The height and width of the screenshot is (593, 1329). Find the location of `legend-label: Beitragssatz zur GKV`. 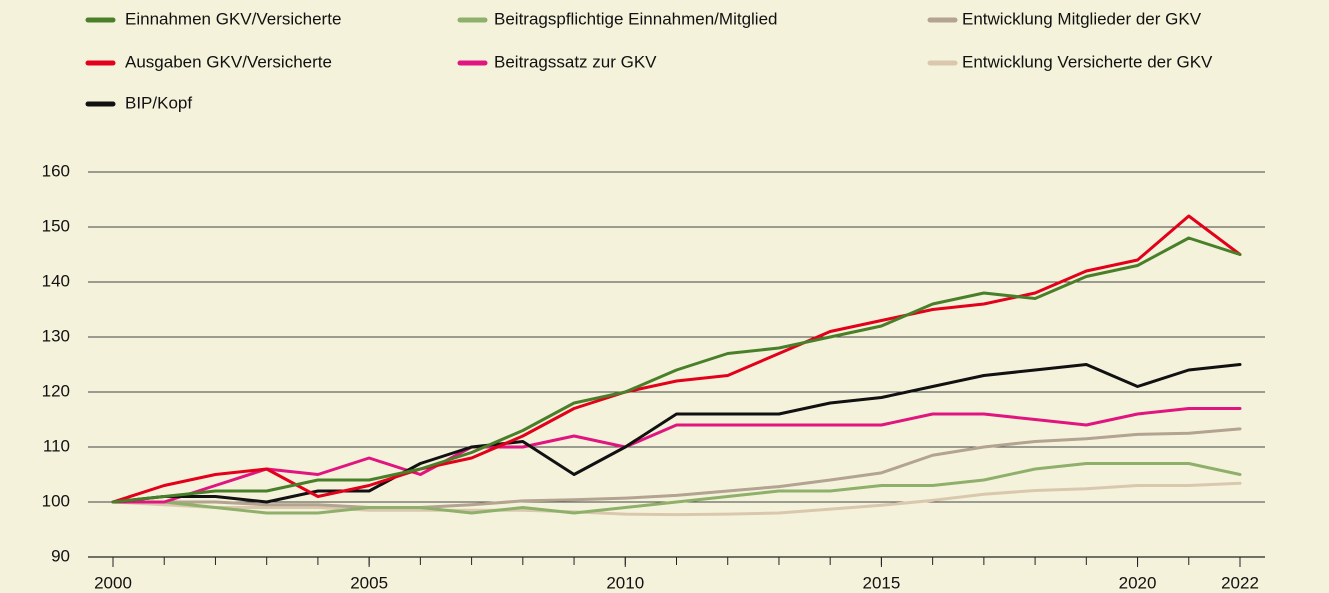

legend-label: Beitragssatz zur GKV is located at coordinates (575, 61).